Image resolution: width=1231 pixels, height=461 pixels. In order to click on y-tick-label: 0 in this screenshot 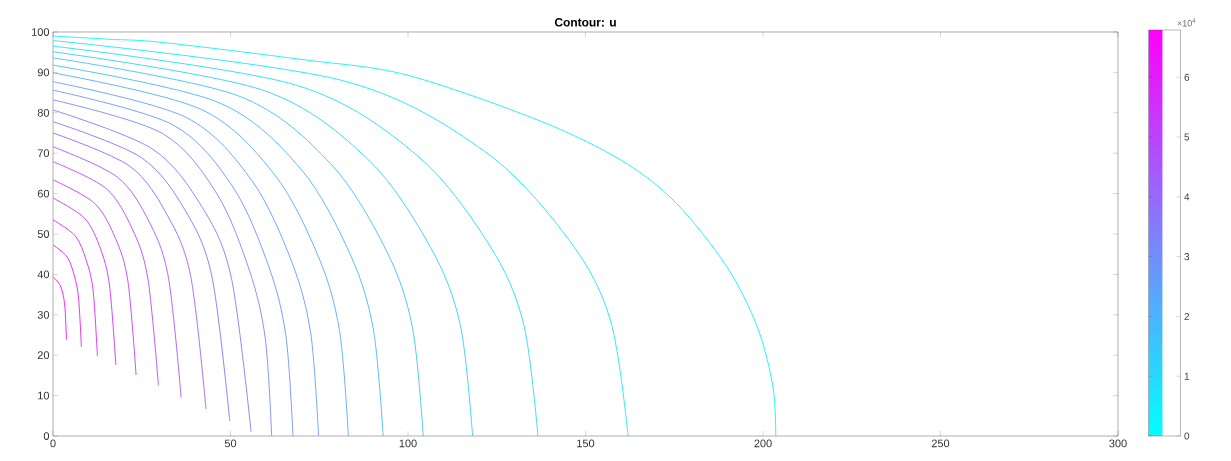, I will do `click(46, 436)`.